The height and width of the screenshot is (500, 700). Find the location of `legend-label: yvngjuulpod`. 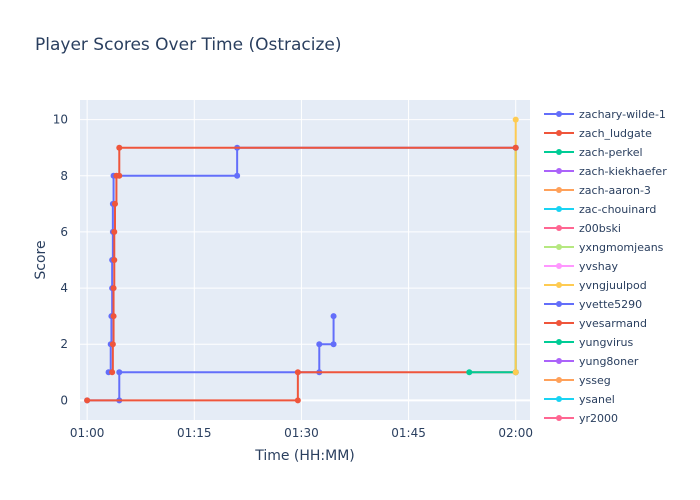

legend-label: yvngjuulpod is located at coordinates (613, 285).